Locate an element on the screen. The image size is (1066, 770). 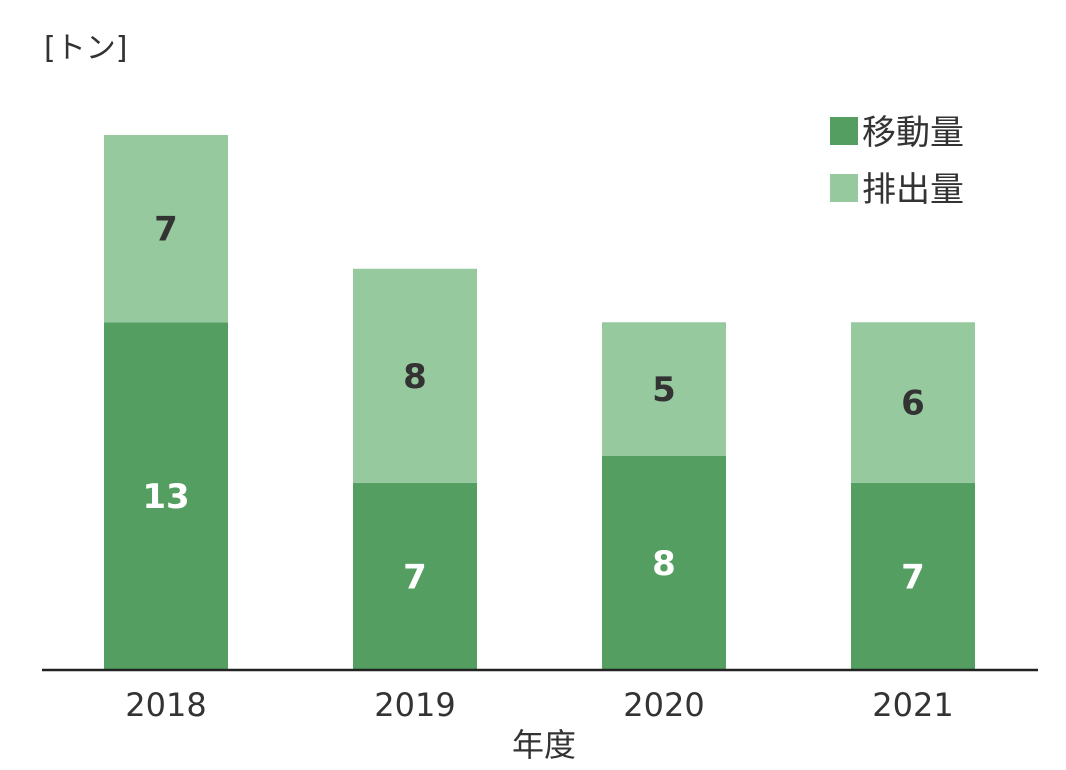
x-tick-label-2021: 2021 is located at coordinates (912, 705).